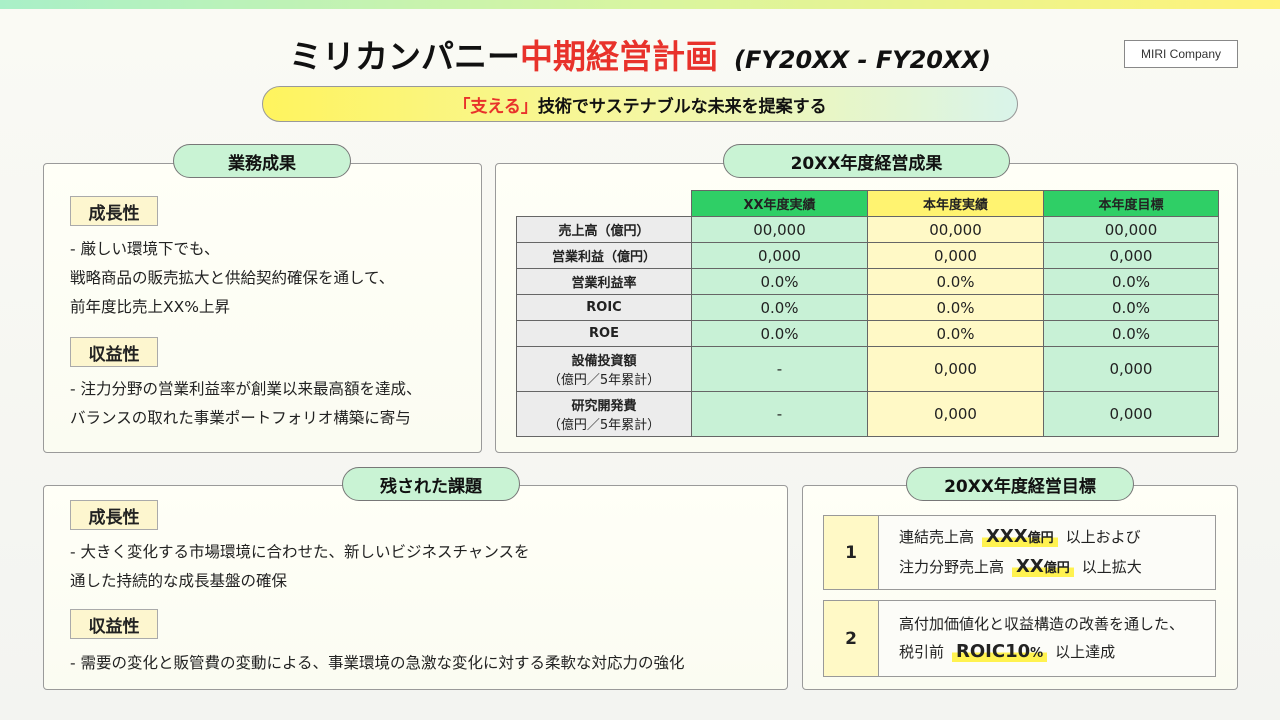  What do you see at coordinates (993, 651) in the screenshot?
I see `goal-highlight-value: ROIC10` at bounding box center [993, 651].